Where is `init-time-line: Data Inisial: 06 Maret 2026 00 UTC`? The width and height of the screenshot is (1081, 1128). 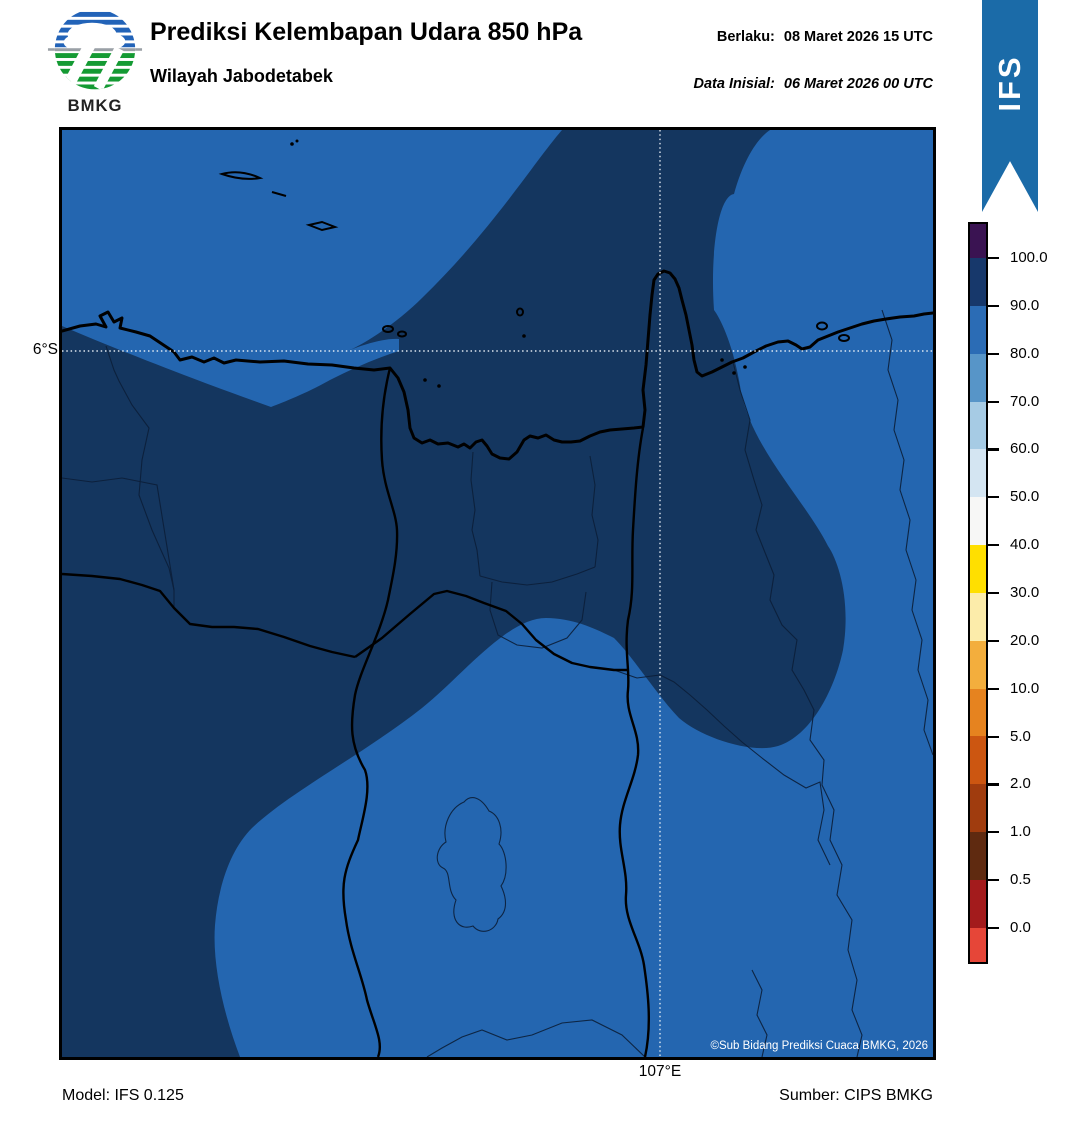 init-time-line: Data Inisial: 06 Maret 2026 00 UTC is located at coordinates (814, 84).